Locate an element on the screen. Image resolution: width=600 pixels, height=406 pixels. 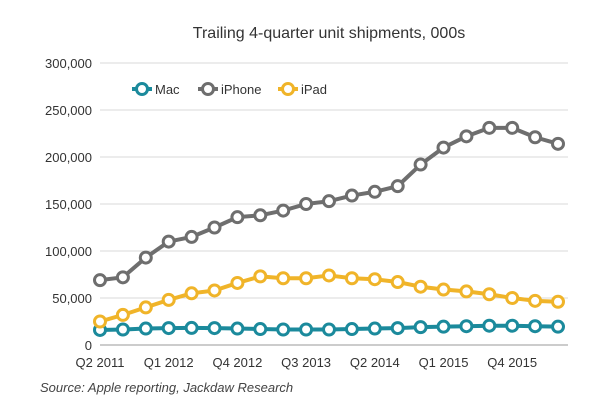
legend-label-ipad: iPad is located at coordinates (314, 89).